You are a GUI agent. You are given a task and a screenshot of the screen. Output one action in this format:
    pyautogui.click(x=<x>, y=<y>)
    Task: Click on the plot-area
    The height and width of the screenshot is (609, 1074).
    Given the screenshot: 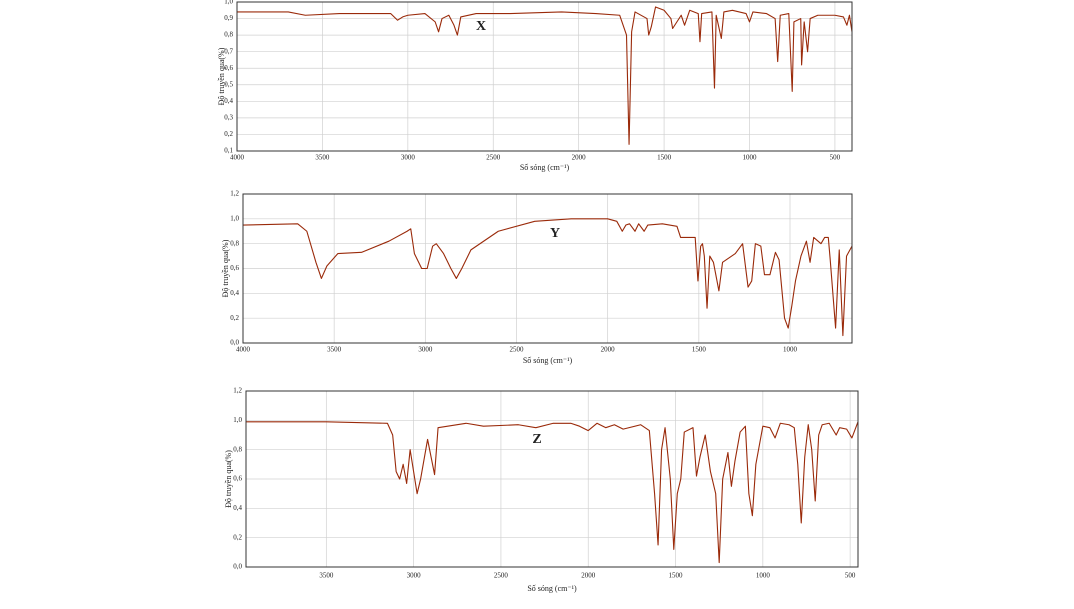 What is the action you would take?
    pyautogui.click(x=544, y=76)
    